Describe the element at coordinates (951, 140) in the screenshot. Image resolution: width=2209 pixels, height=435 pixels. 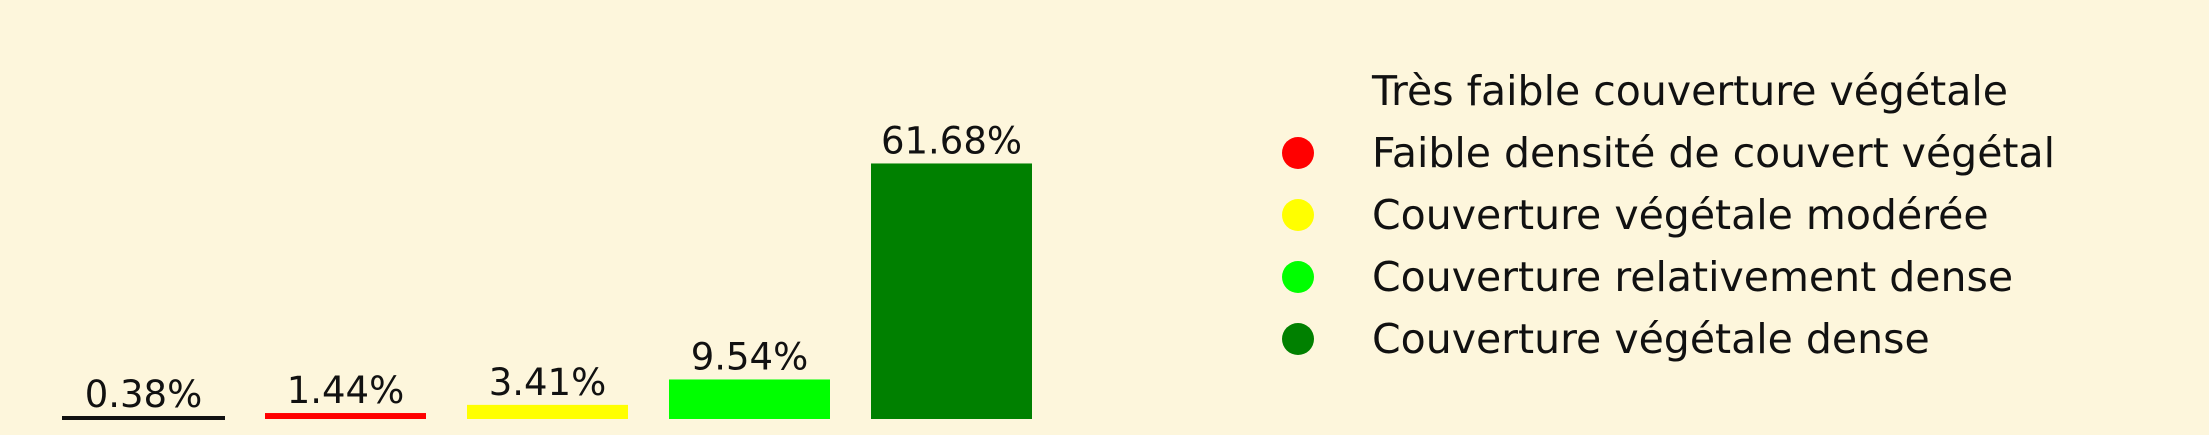
I see `data-label-5: 61.68%` at that location.